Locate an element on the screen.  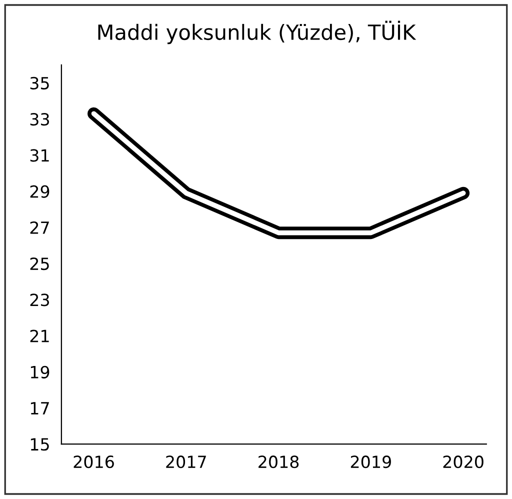
y-tick-label: 17 is located at coordinates (39, 408).